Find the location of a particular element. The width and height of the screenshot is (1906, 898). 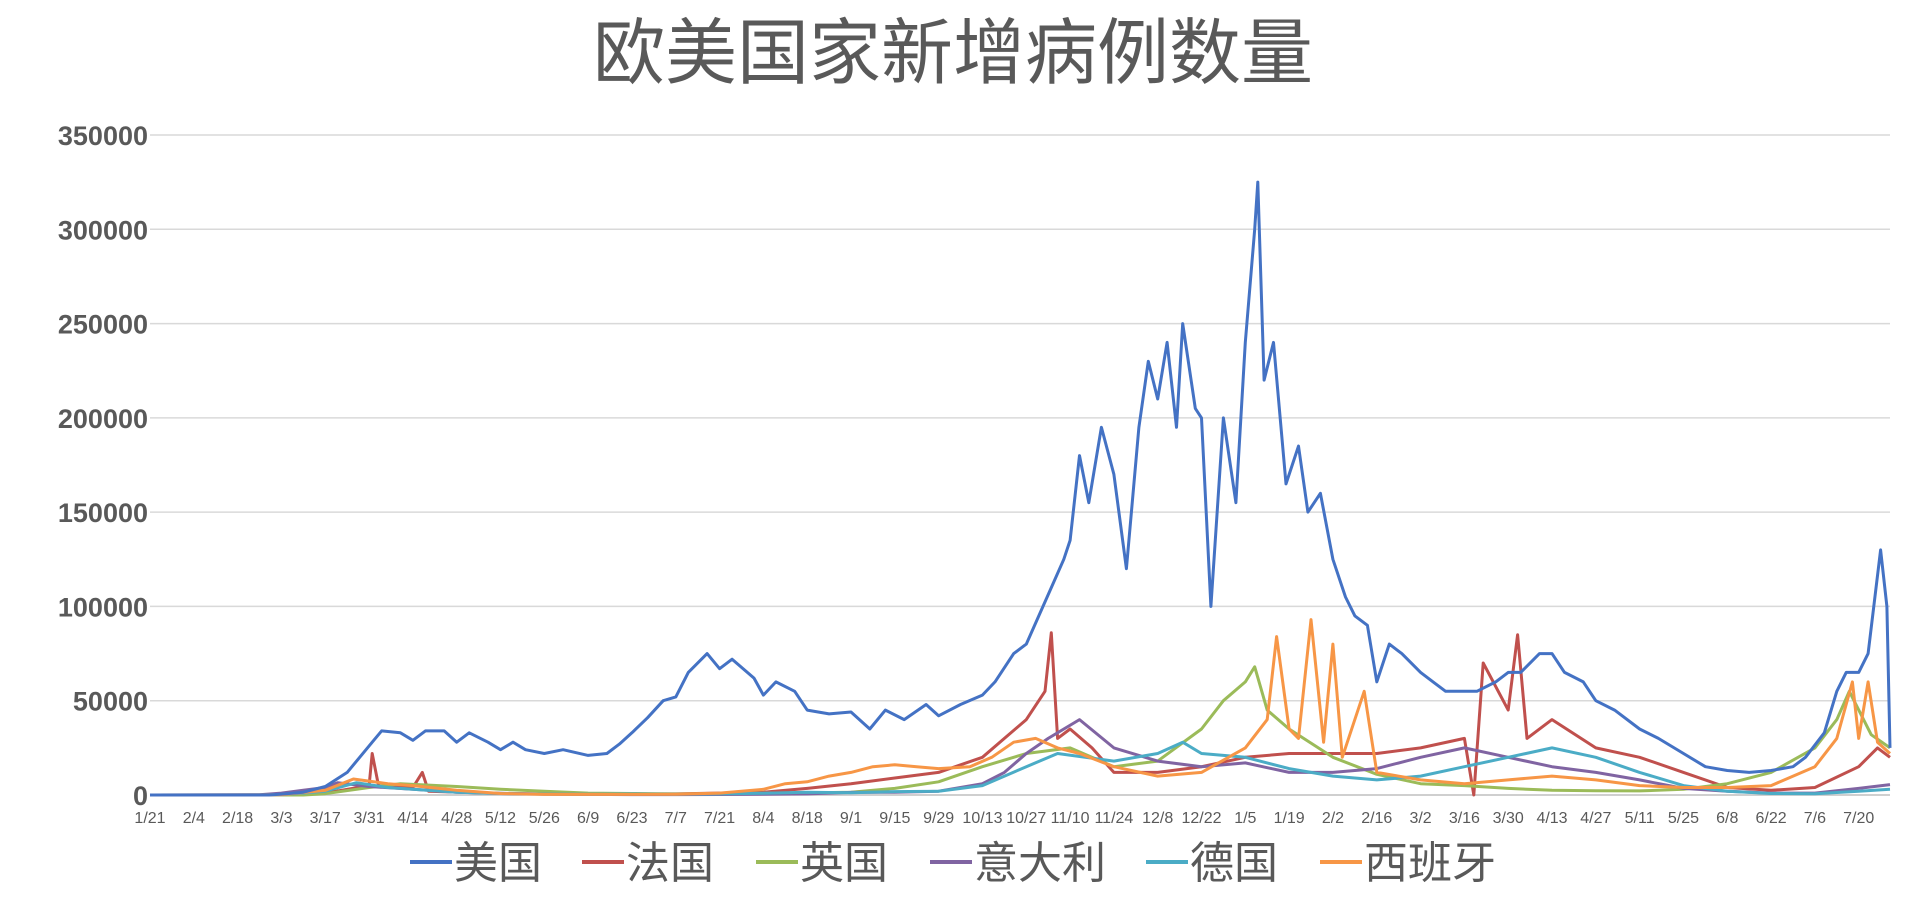

legend-label: 英国 is located at coordinates (844, 863).